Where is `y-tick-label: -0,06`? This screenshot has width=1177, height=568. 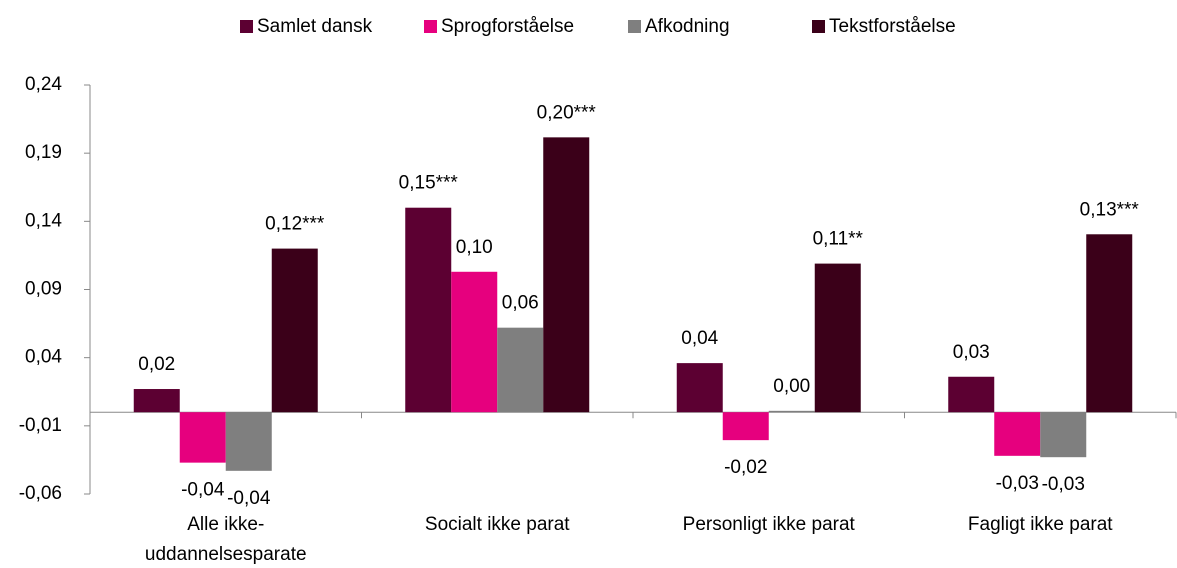
y-tick-label: -0,06 is located at coordinates (40, 493).